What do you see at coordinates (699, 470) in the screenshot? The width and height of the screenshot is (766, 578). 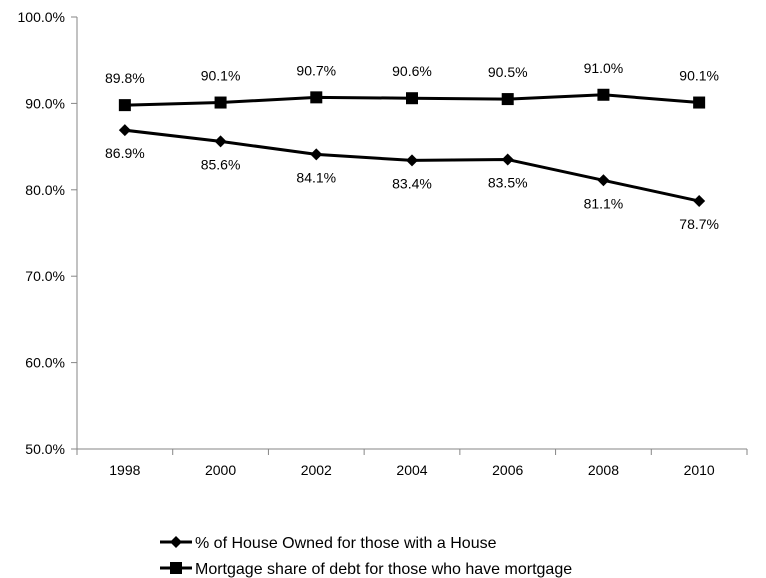 I see `x-tick-label: 2010` at bounding box center [699, 470].